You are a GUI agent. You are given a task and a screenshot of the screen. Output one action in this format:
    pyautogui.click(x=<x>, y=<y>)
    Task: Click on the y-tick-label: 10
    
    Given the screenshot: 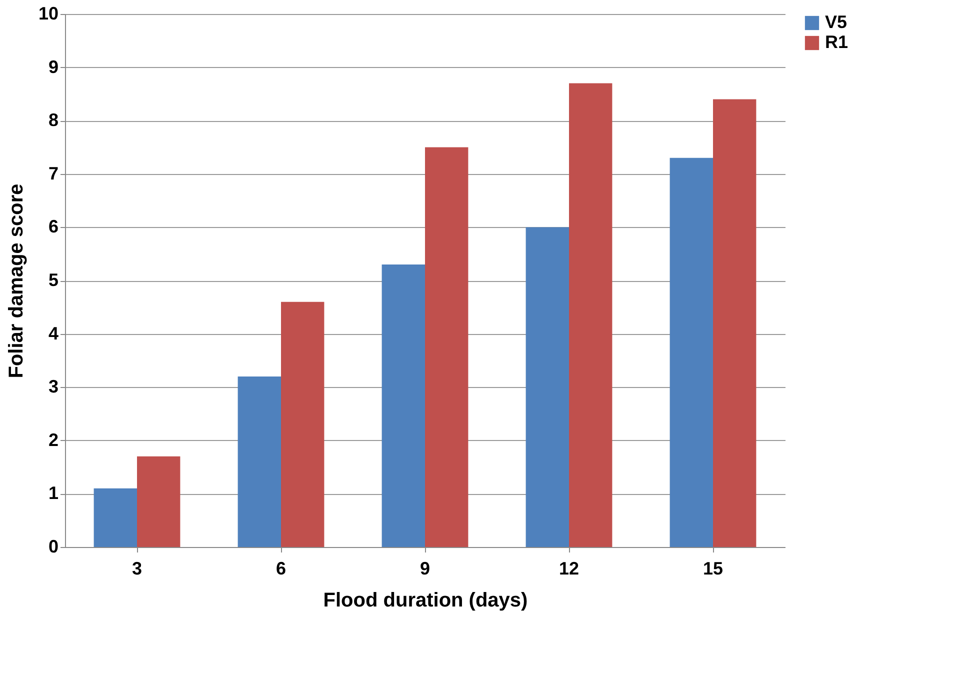 What is the action you would take?
    pyautogui.click(x=48, y=14)
    